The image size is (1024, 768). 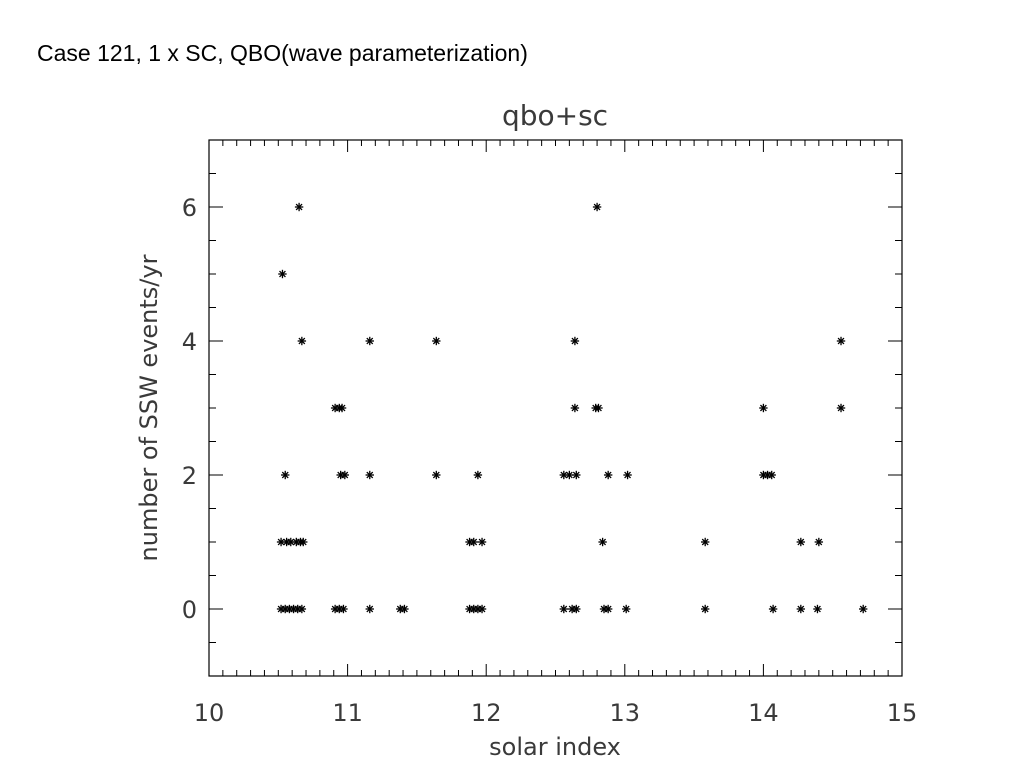 What do you see at coordinates (347, 713) in the screenshot?
I see `x-tick-label: 11` at bounding box center [347, 713].